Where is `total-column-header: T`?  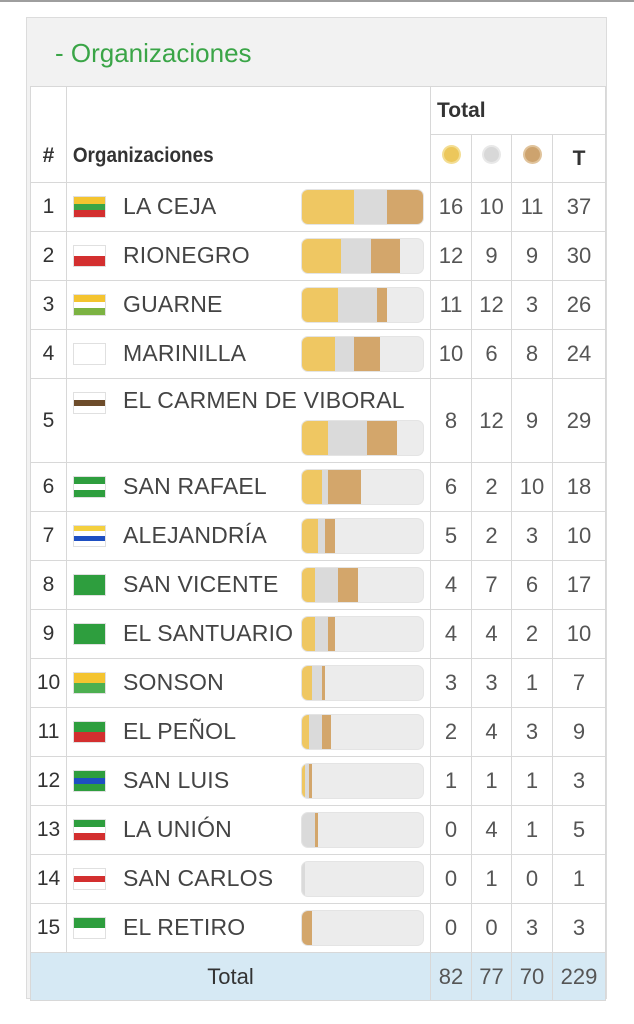 total-column-header: T is located at coordinates (579, 158).